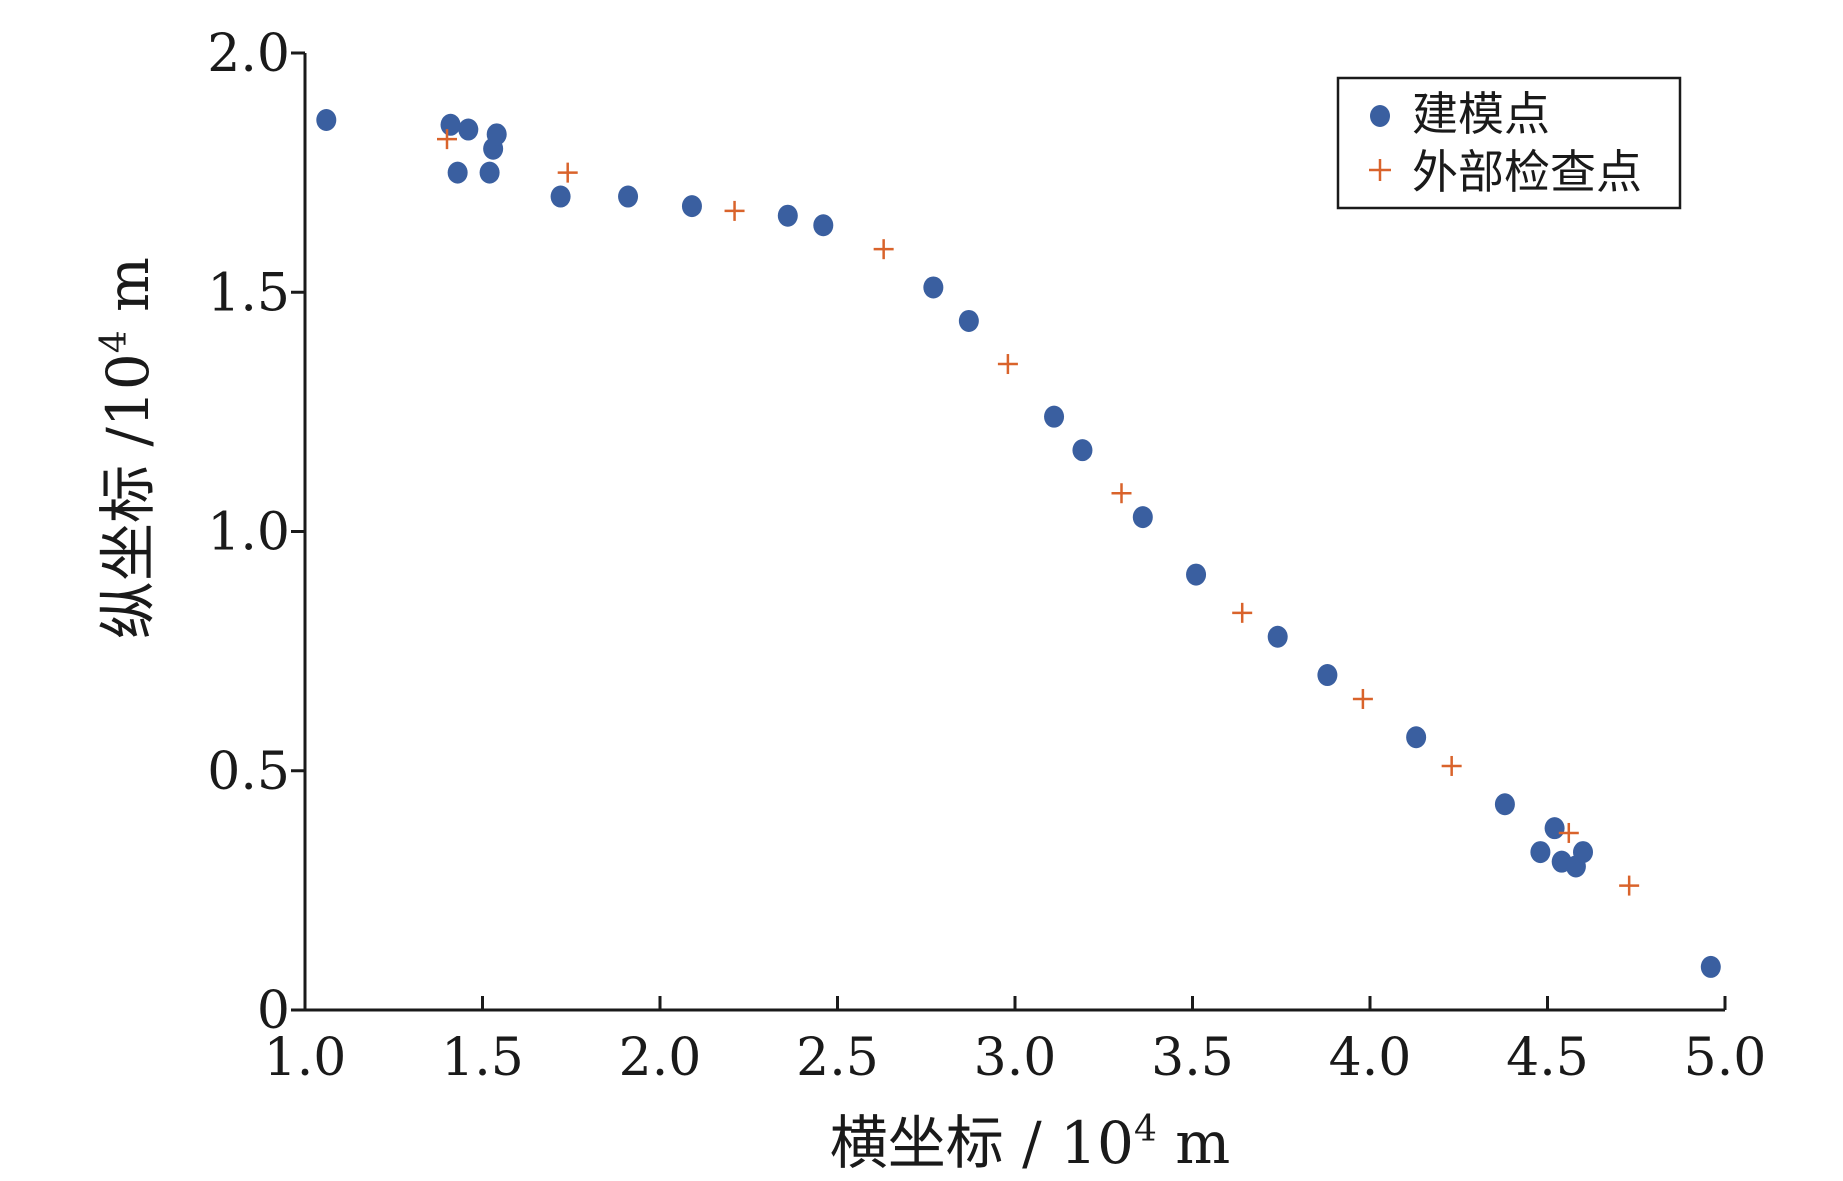 The width and height of the screenshot is (1843, 1181). I want to click on y-axis-title: 纵坐标 /104 m, so click(128, 448).